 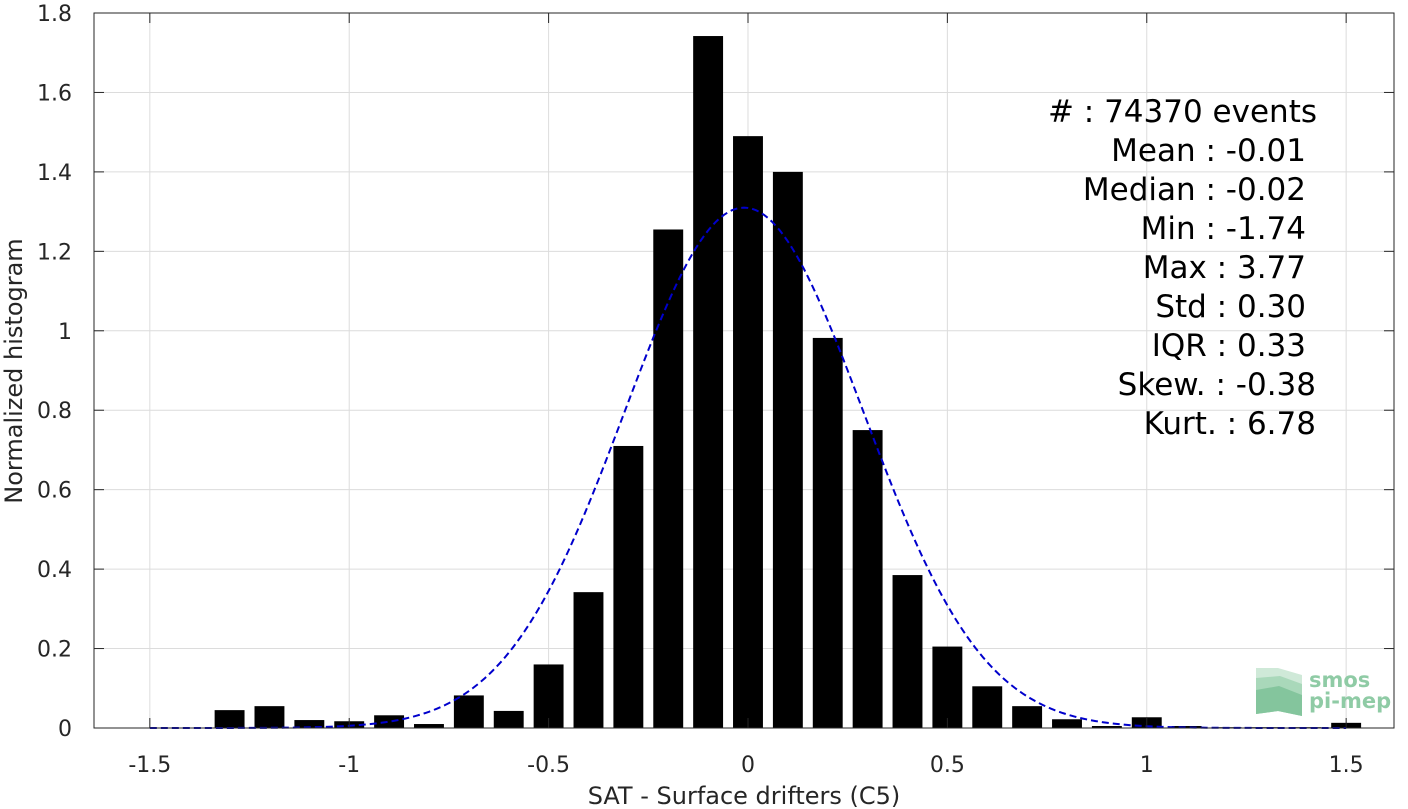 What do you see at coordinates (1230, 307) in the screenshot?
I see `stats-line: Std : 0.30` at bounding box center [1230, 307].